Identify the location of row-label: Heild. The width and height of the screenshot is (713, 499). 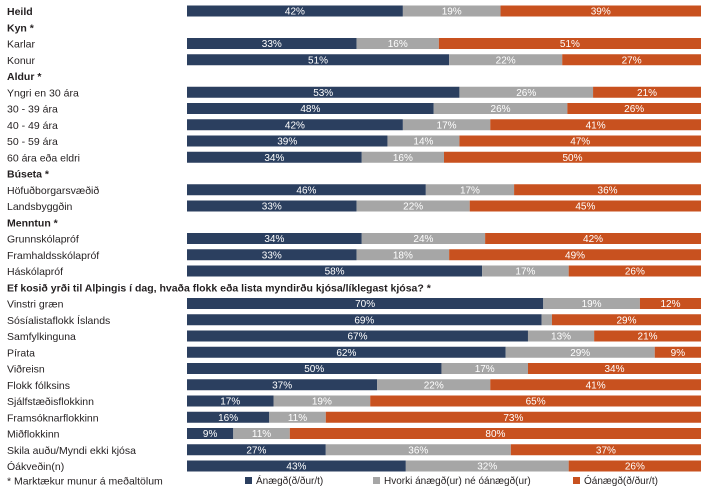
(20, 12).